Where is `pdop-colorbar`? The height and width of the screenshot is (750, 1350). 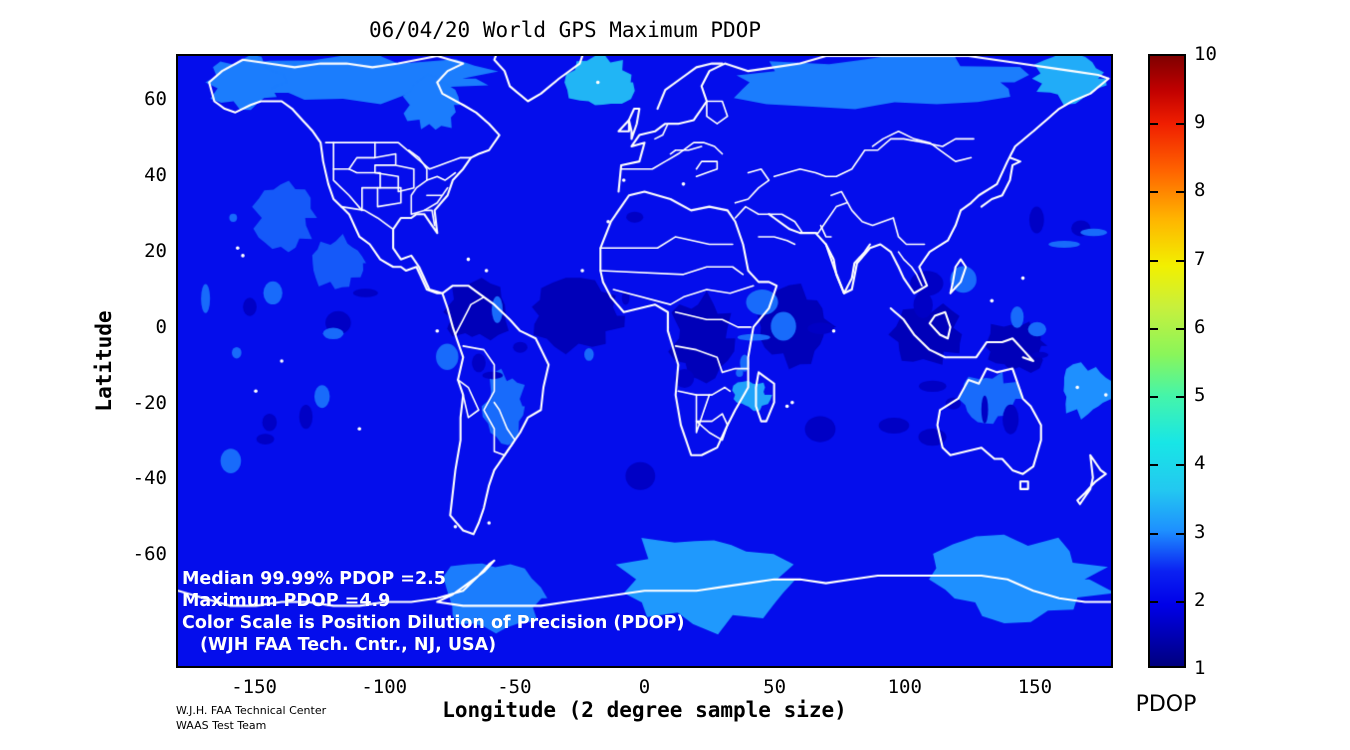 pdop-colorbar is located at coordinates (1167, 361).